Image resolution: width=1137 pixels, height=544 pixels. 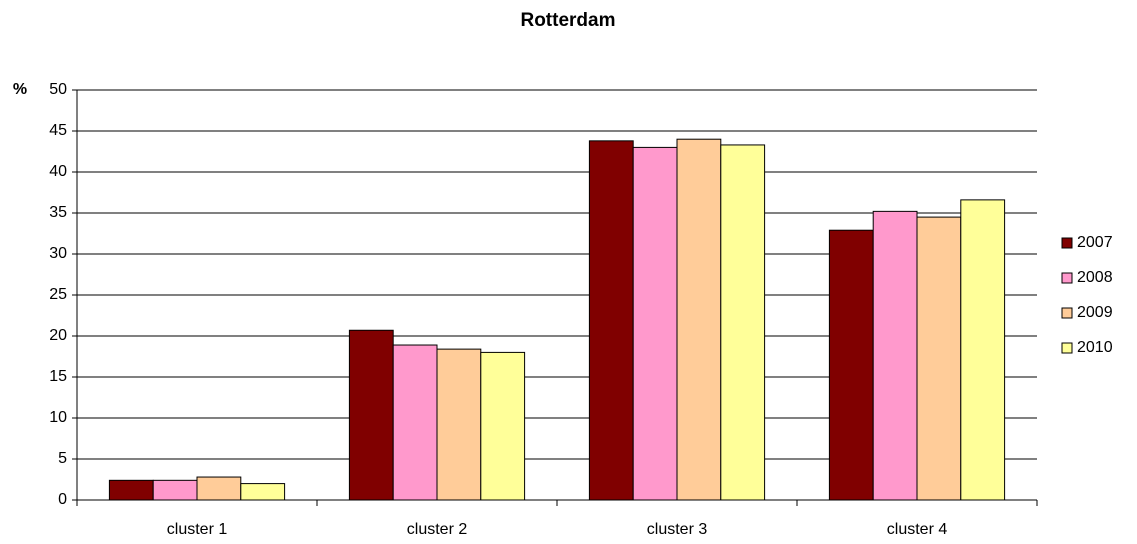 What do you see at coordinates (437, 529) in the screenshot?
I see `x-tick-label: cluster 2` at bounding box center [437, 529].